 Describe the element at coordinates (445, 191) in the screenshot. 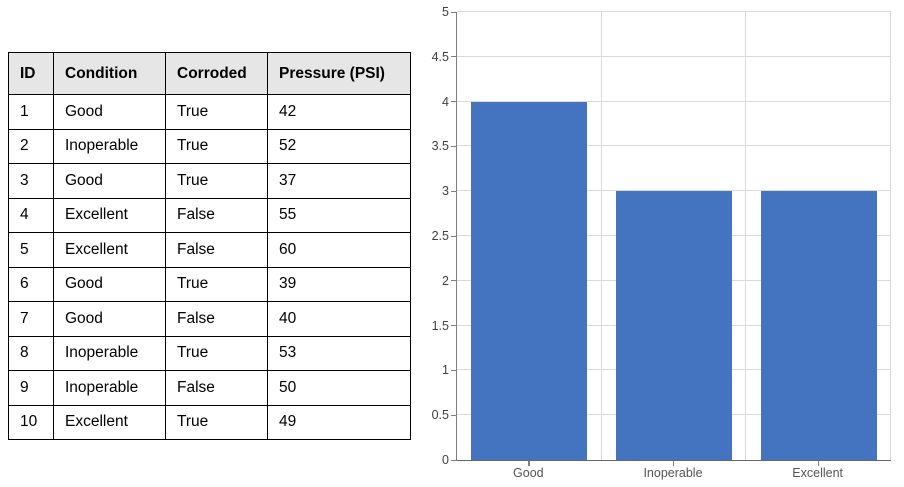

I see `y-tick-label: 3` at that location.